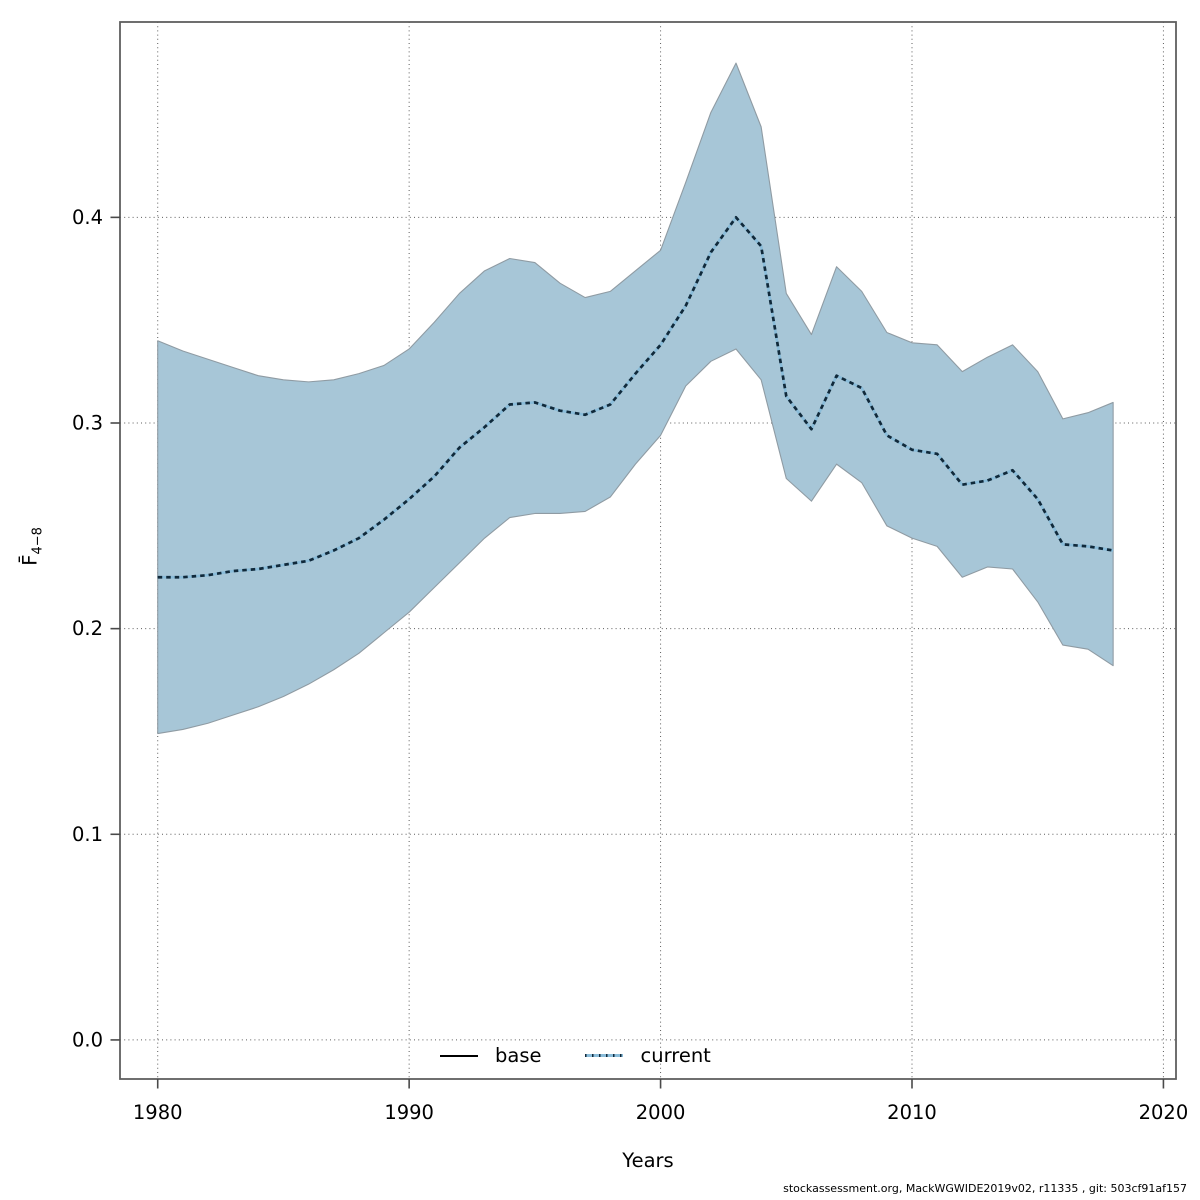 The height and width of the screenshot is (1200, 1200). What do you see at coordinates (30, 560) in the screenshot?
I see `y-axis-title-main: F̄` at bounding box center [30, 560].